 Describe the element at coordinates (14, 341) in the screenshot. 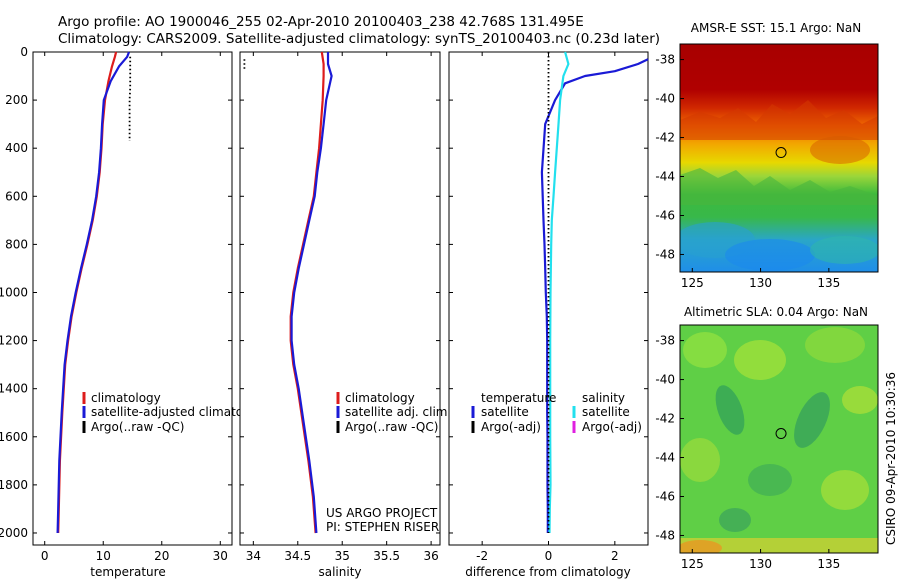

I see `depth-tick-label: 1200` at that location.